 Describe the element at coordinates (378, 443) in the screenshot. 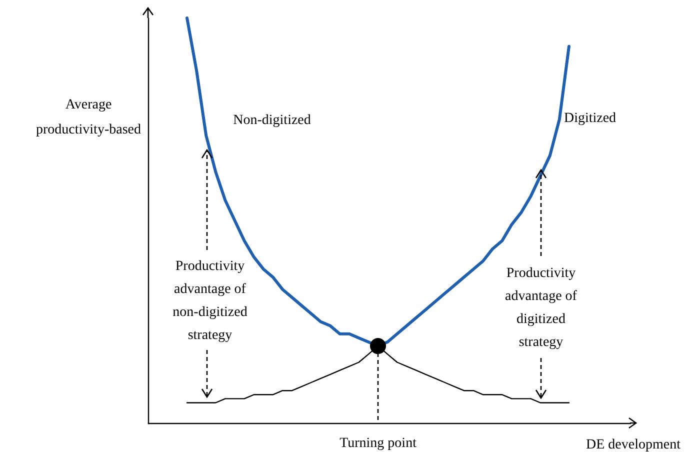

I see `text: Turning point` at that location.